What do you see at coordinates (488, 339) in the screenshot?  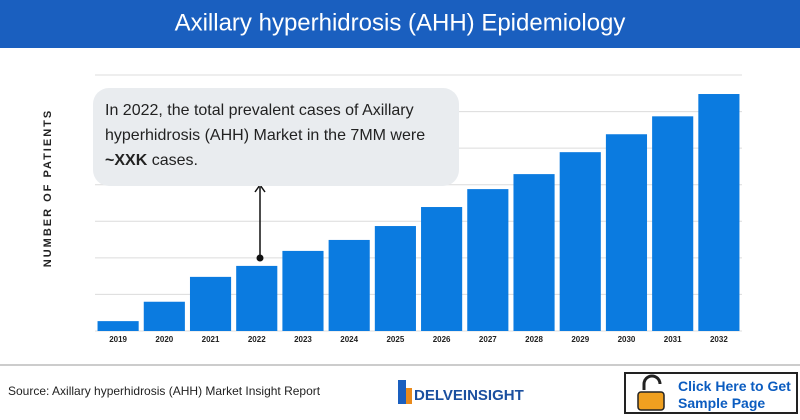 I see `x-tick-label: 2027` at bounding box center [488, 339].